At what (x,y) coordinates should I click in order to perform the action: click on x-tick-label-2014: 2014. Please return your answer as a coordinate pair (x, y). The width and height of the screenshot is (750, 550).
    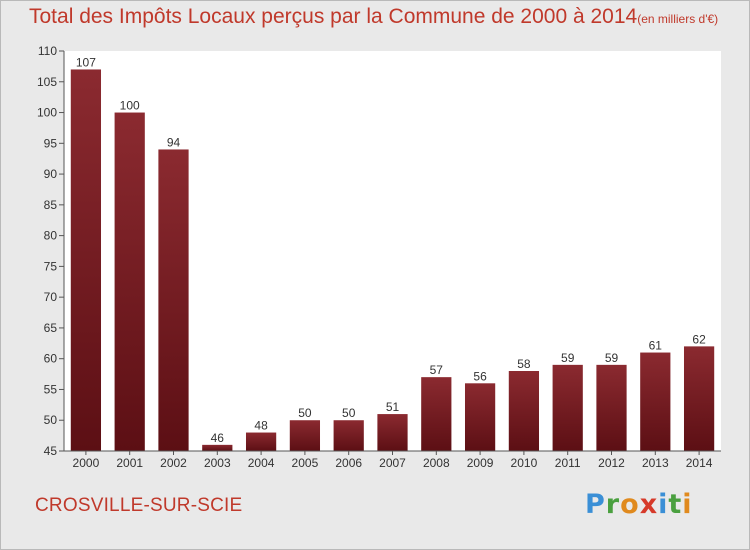
    Looking at the image, I should click on (699, 463).